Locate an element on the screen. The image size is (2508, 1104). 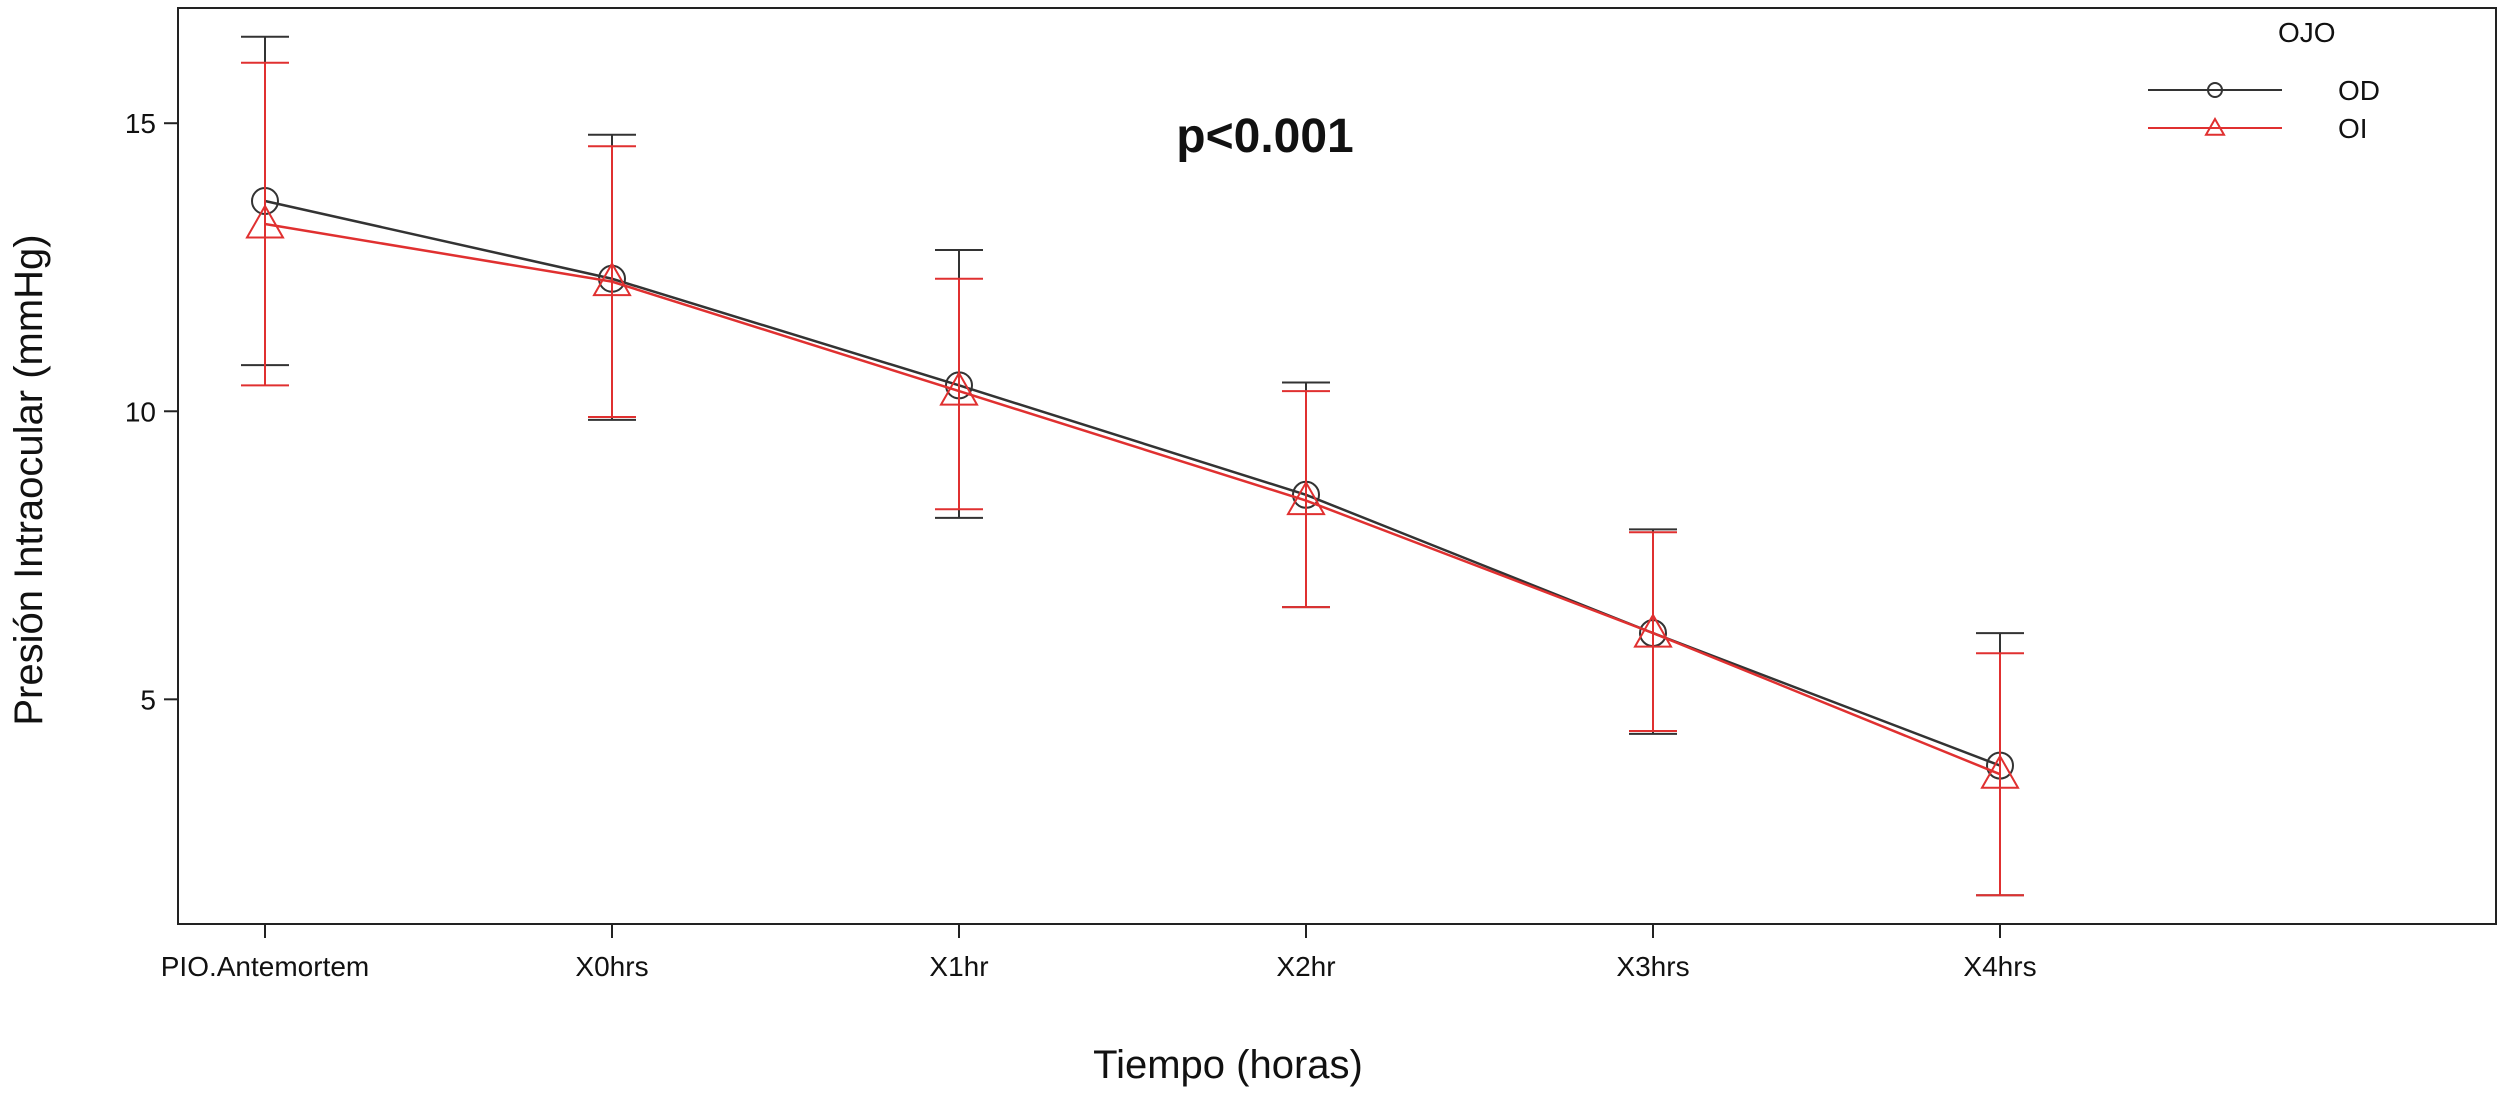
x-tick-label: PIO.Antemortem is located at coordinates (265, 966).